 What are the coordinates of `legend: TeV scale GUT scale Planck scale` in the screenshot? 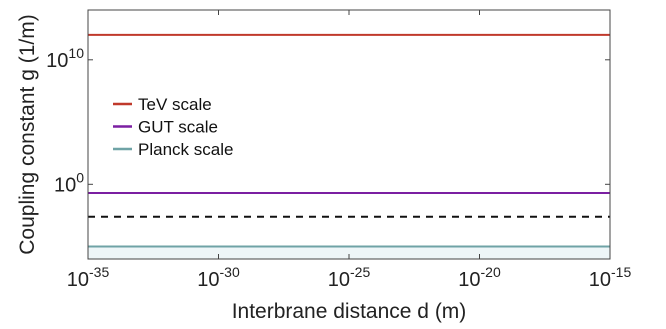 It's located at (171, 126).